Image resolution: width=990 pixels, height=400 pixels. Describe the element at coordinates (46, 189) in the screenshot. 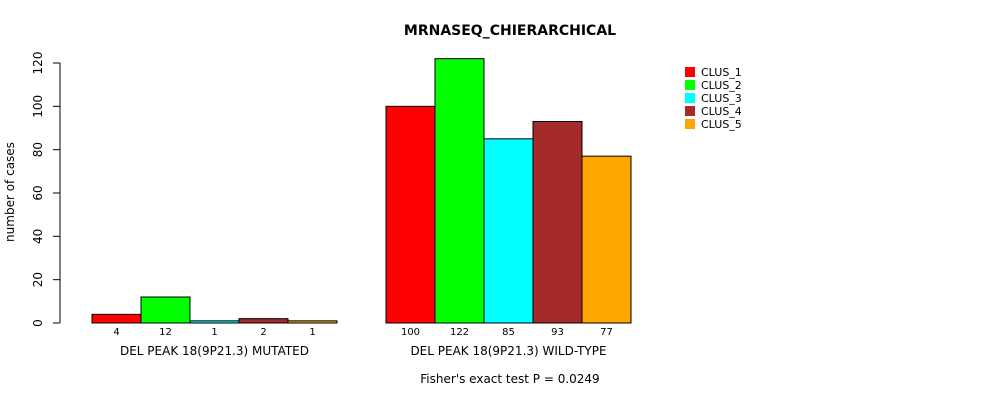

I see `y-axis: 0 20 40 60 80 100 120` at that location.